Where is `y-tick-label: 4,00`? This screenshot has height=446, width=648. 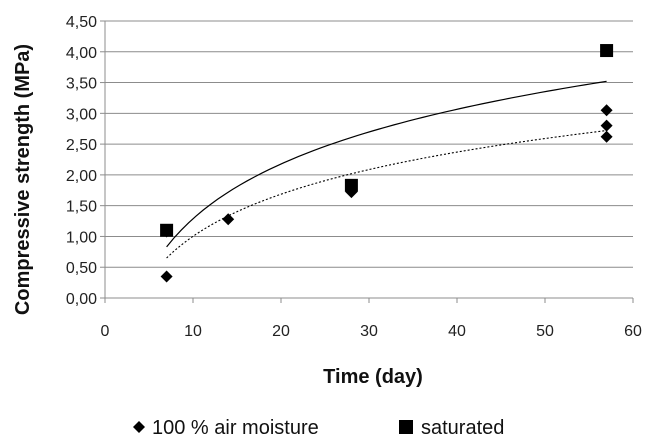 y-tick-label: 4,00 is located at coordinates (81, 53).